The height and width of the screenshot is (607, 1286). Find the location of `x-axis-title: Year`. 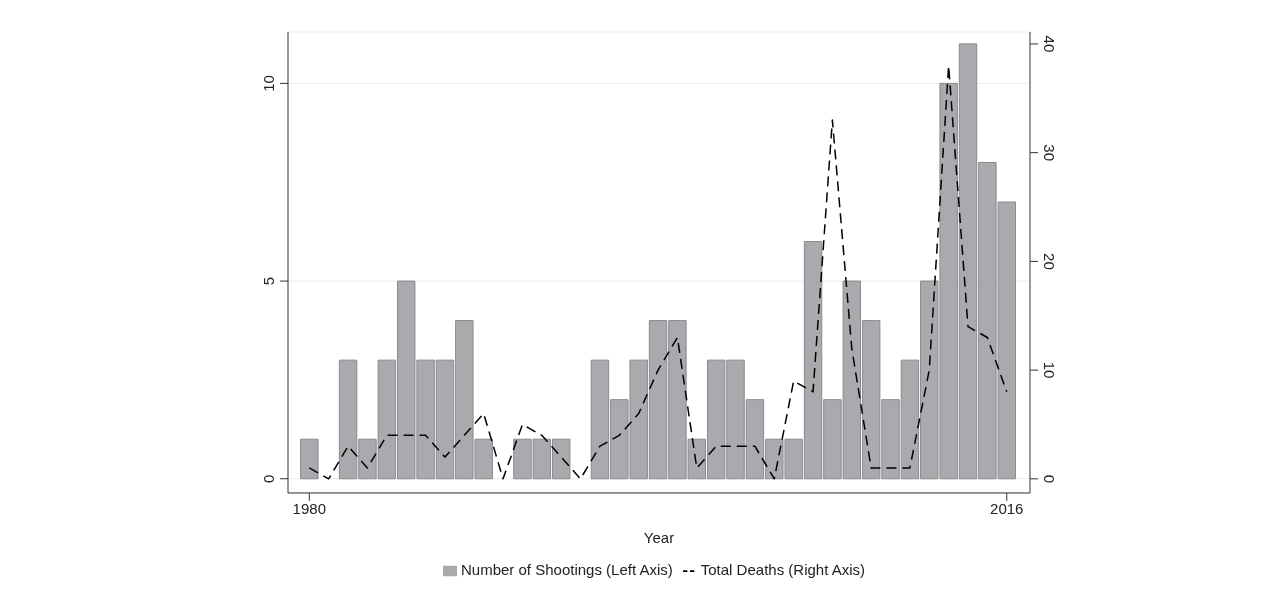

x-axis-title: Year is located at coordinates (659, 537).